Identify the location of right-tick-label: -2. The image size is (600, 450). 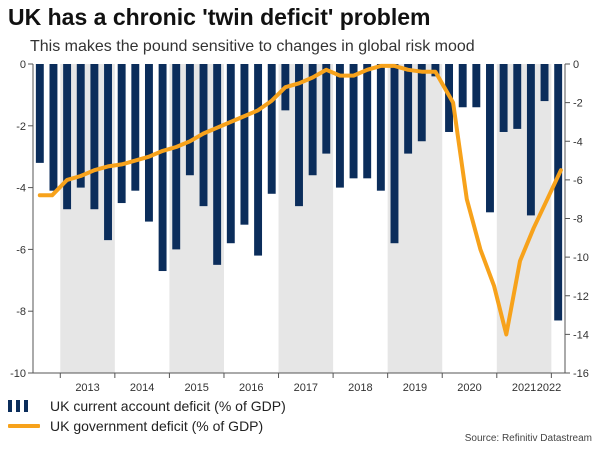
(578, 104).